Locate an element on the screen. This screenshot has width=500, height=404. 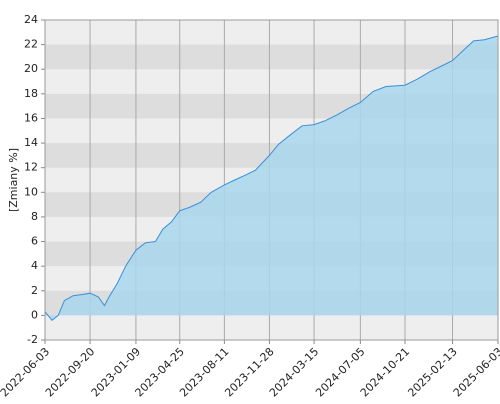
y-tick-label: 12 is located at coordinates (31, 167).